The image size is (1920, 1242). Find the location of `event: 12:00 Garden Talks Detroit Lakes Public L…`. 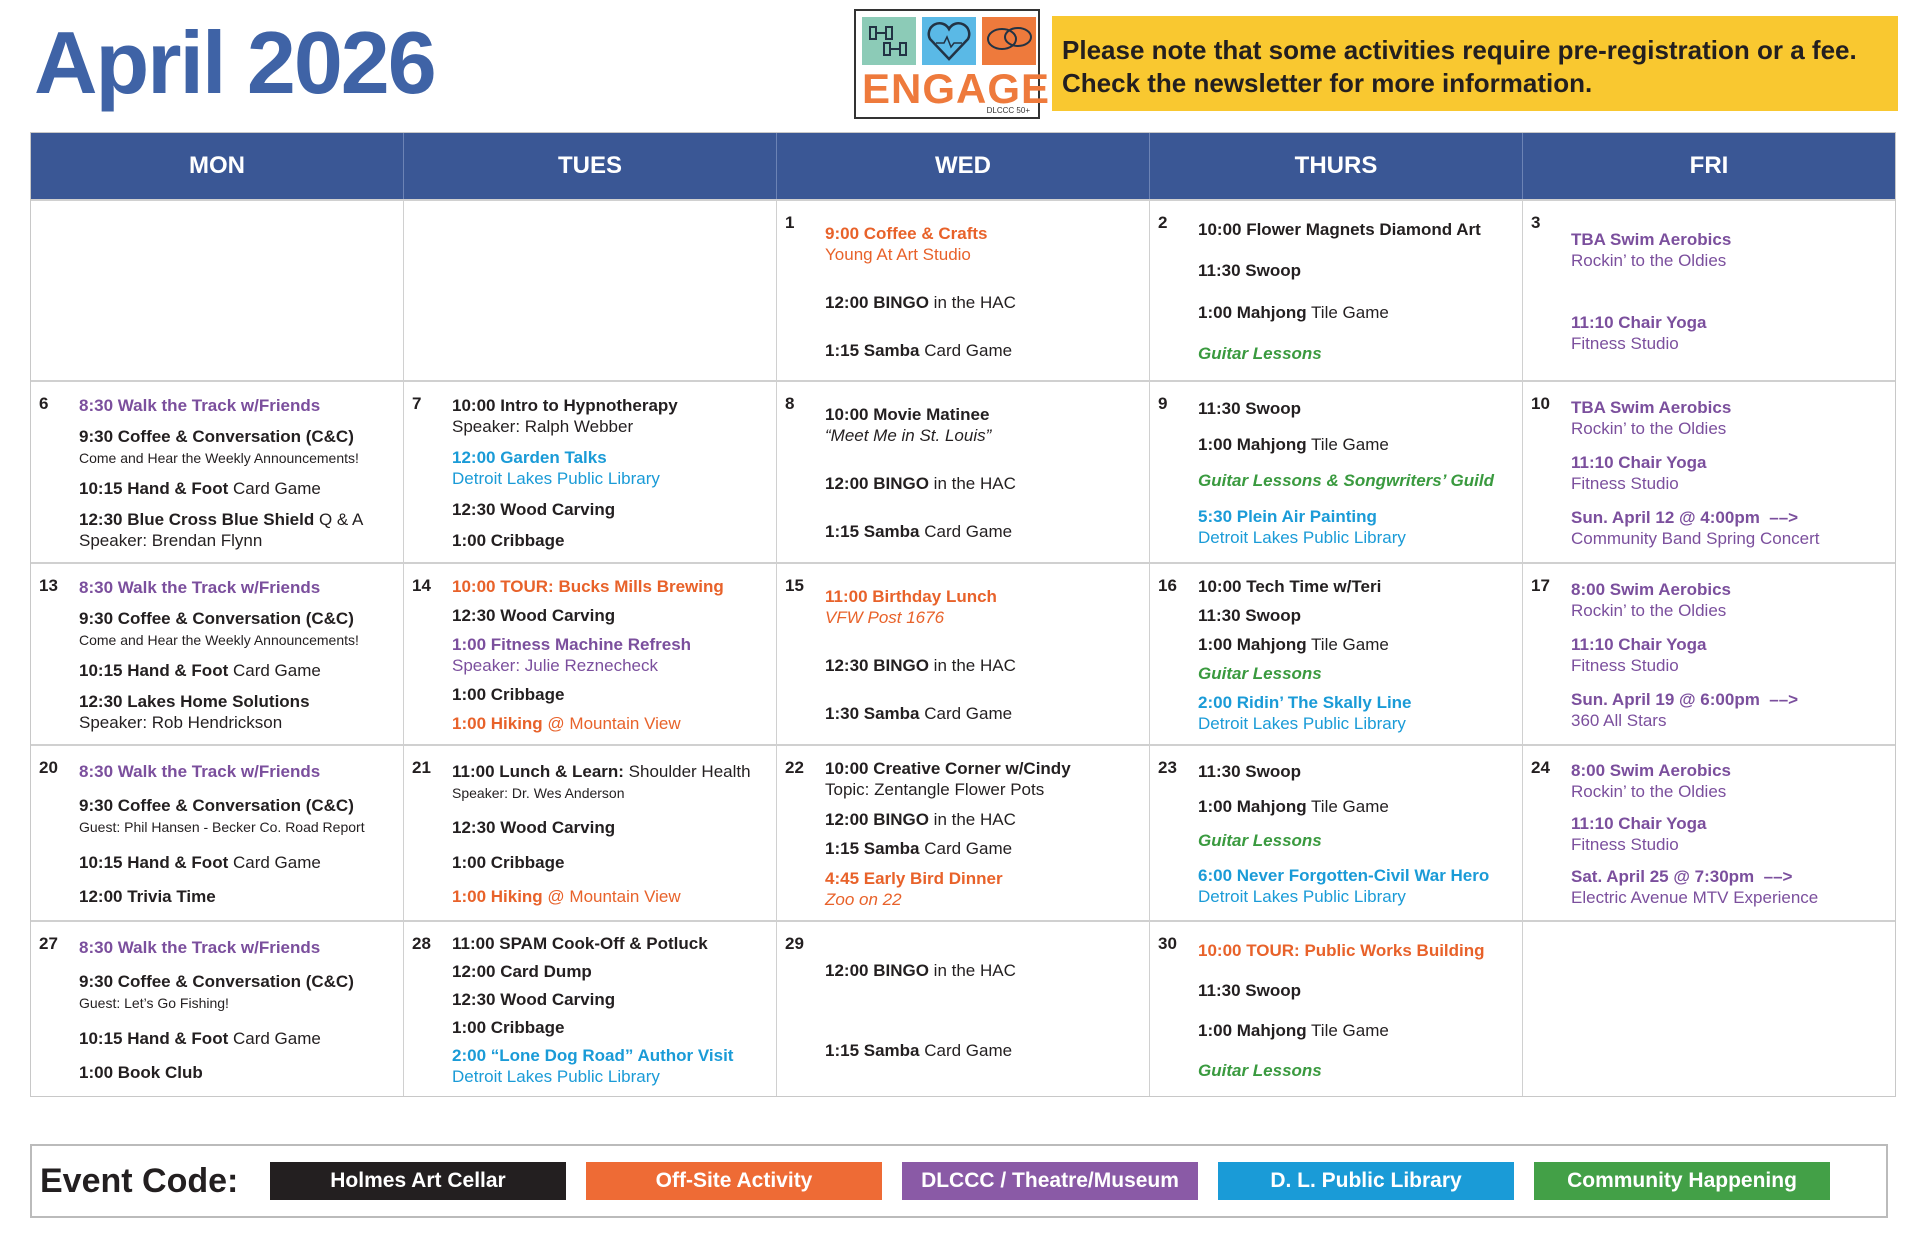

event: 12:00 Garden Talks Detroit Lakes Public L… is located at coordinates (611, 468).